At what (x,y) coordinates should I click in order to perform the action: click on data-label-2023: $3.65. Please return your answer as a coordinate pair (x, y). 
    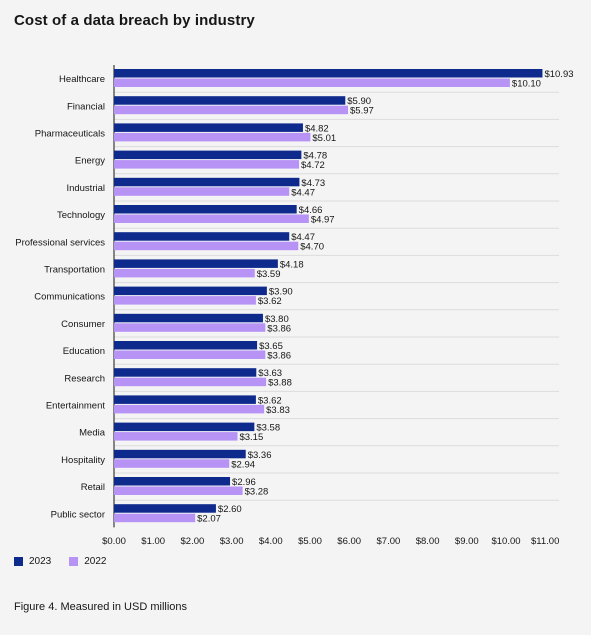
    Looking at the image, I should click on (271, 346).